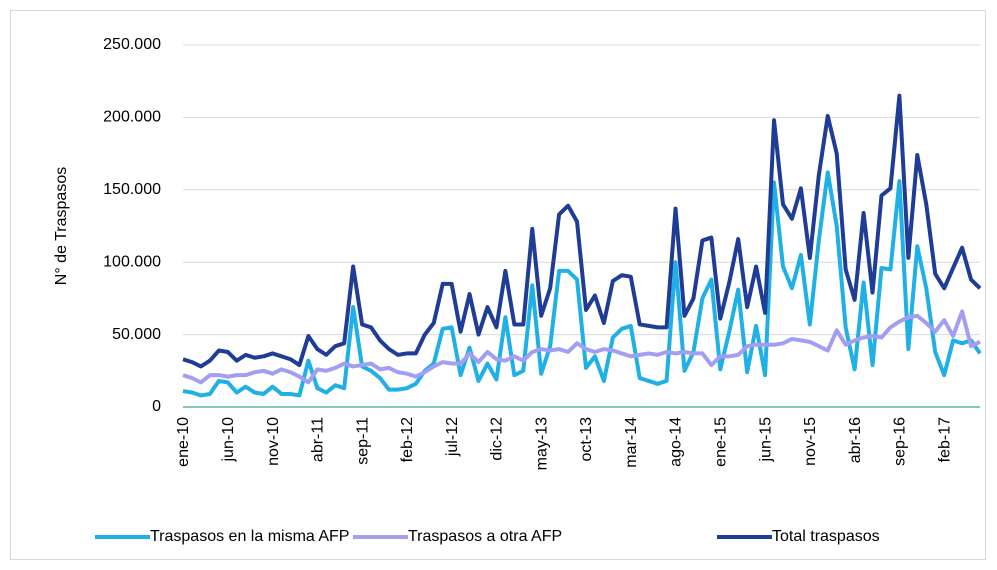  Describe the element at coordinates (318, 439) in the screenshot. I see `x-tick-label: abr-11` at that location.